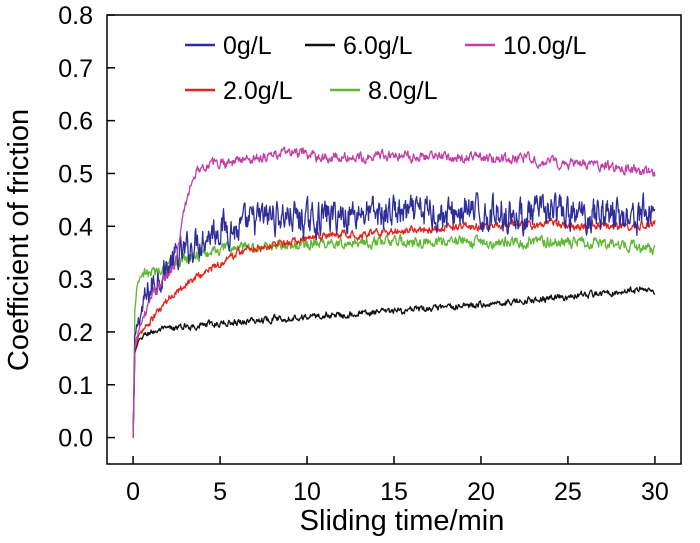 The image size is (700, 543). Describe the element at coordinates (75, 227) in the screenshot. I see `y-tick-label: 0.4` at that location.